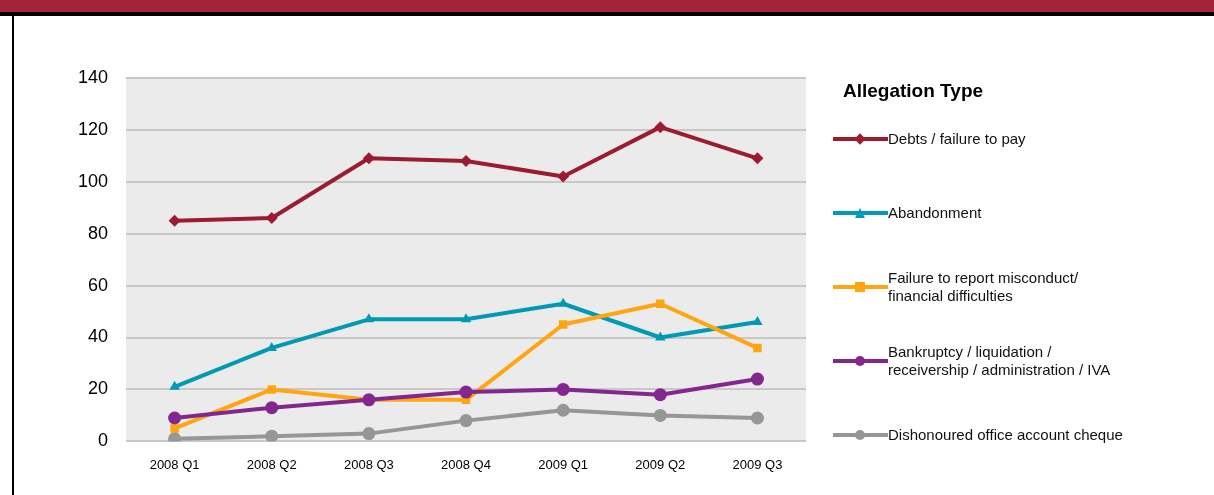 The width and height of the screenshot is (1214, 495). What do you see at coordinates (563, 464) in the screenshot?
I see `x-tick-label: 2009 Q1` at bounding box center [563, 464].